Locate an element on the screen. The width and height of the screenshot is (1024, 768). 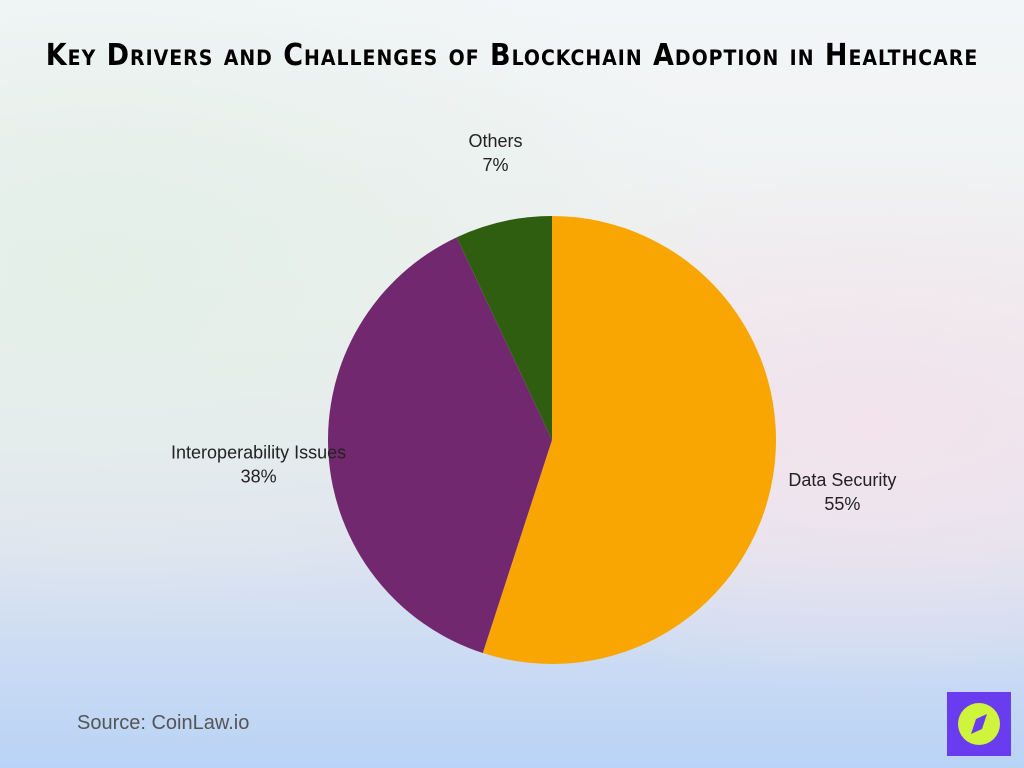
compass-icon is located at coordinates (979, 724).